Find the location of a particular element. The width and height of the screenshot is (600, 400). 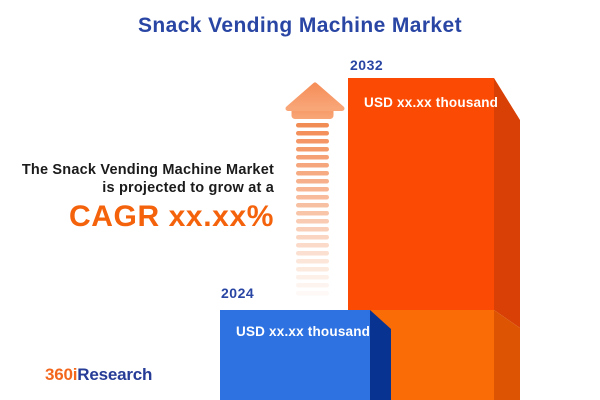

bar-2032-side-upper is located at coordinates (507, 203).